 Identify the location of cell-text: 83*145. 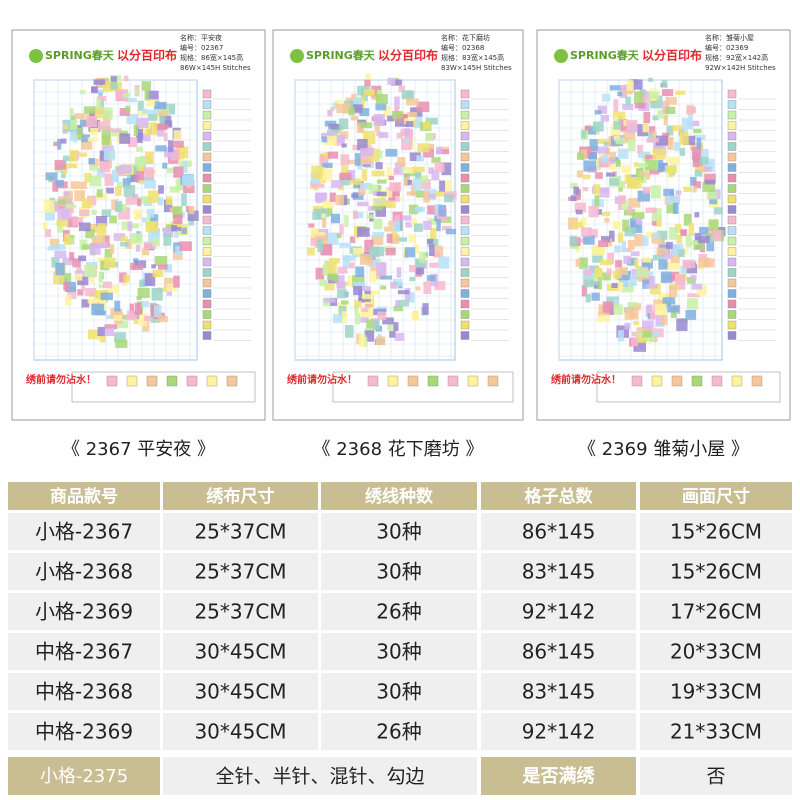
(559, 572).